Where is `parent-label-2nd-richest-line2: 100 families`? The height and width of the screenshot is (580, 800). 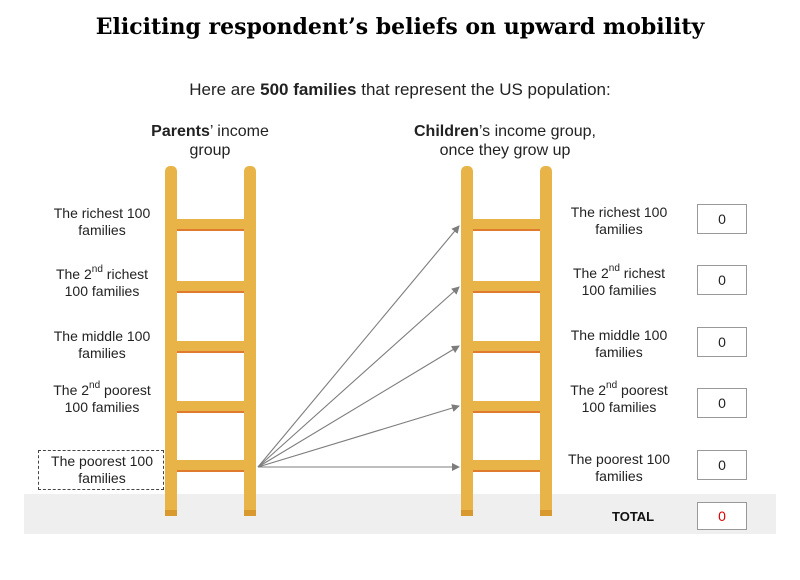 parent-label-2nd-richest-line2: 100 families is located at coordinates (102, 291).